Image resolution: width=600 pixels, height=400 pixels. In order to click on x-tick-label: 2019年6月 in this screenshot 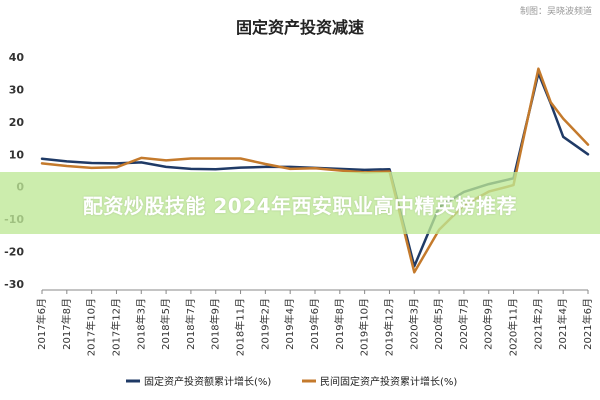, I will do `click(314, 324)`.